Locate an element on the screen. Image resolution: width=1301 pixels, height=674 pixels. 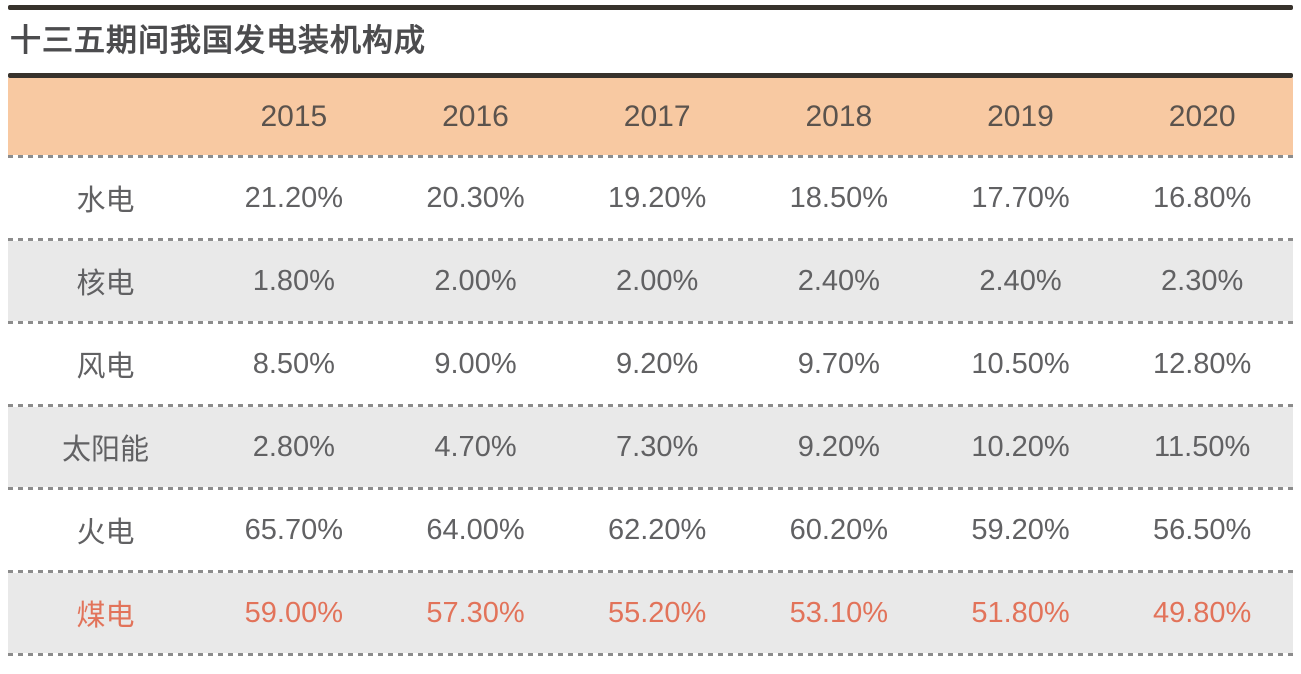
table-cell: 51.80% is located at coordinates (1020, 612).